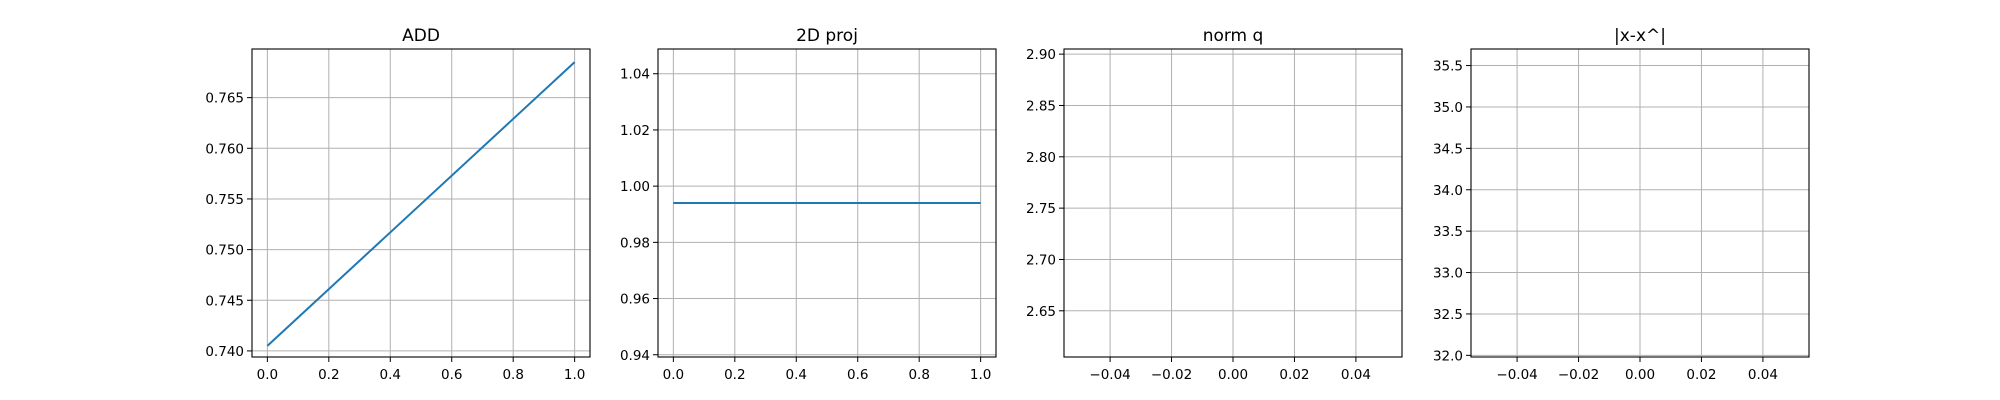  I want to click on y-tick-label: 32.0, so click(1448, 356).